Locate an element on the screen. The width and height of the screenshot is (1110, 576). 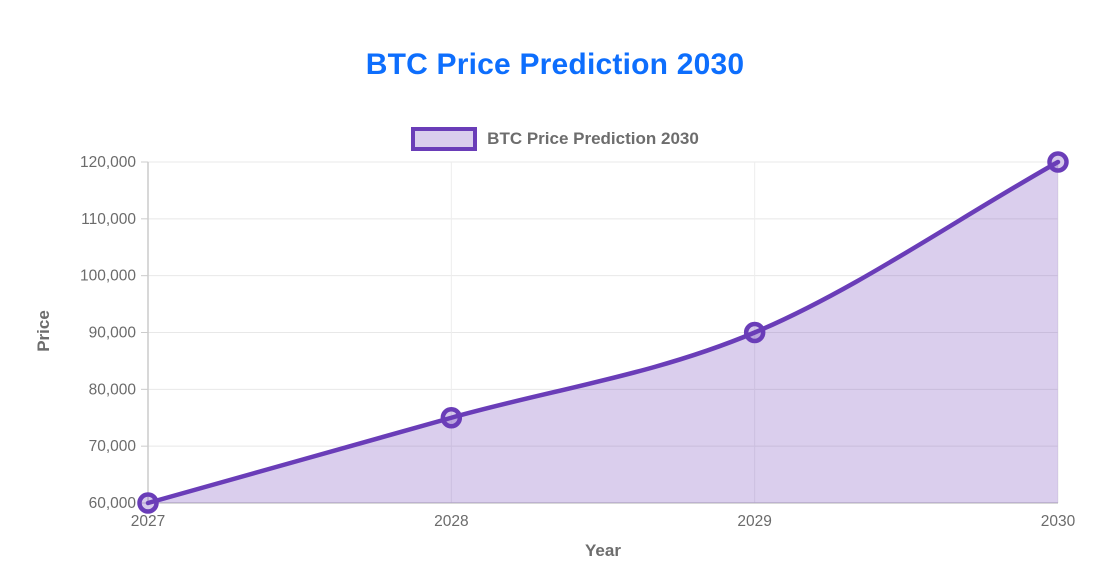
y-tick-label: 90,000 is located at coordinates (113, 333).